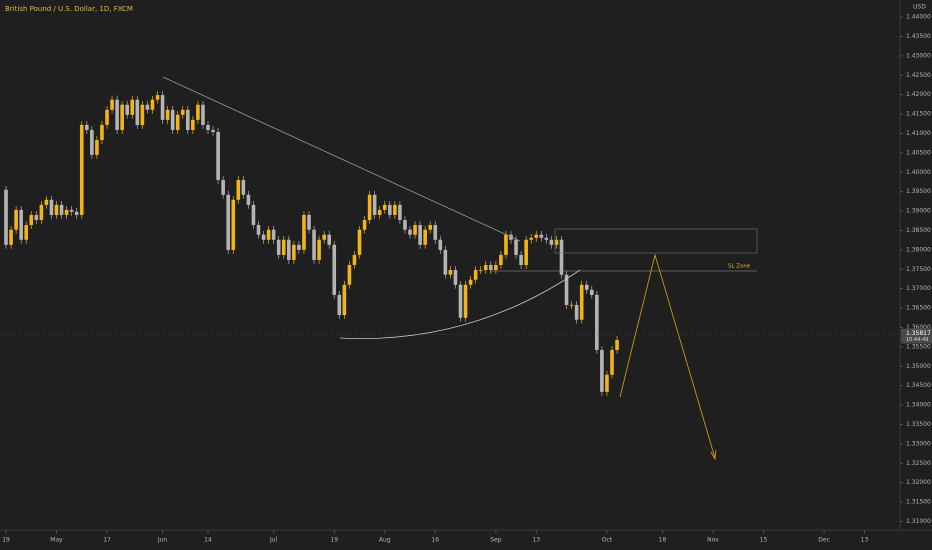 The height and width of the screenshot is (550, 932). Describe the element at coordinates (918, 346) in the screenshot. I see `y-tick-label: 1.35500` at that location.